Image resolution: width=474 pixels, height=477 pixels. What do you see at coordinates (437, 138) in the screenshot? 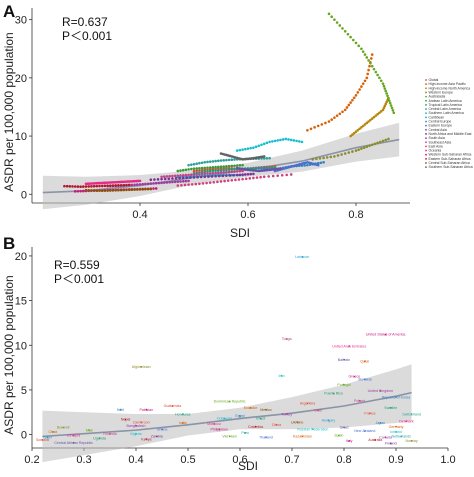
I see `a-legend-label-14: South Asia` at bounding box center [437, 138].